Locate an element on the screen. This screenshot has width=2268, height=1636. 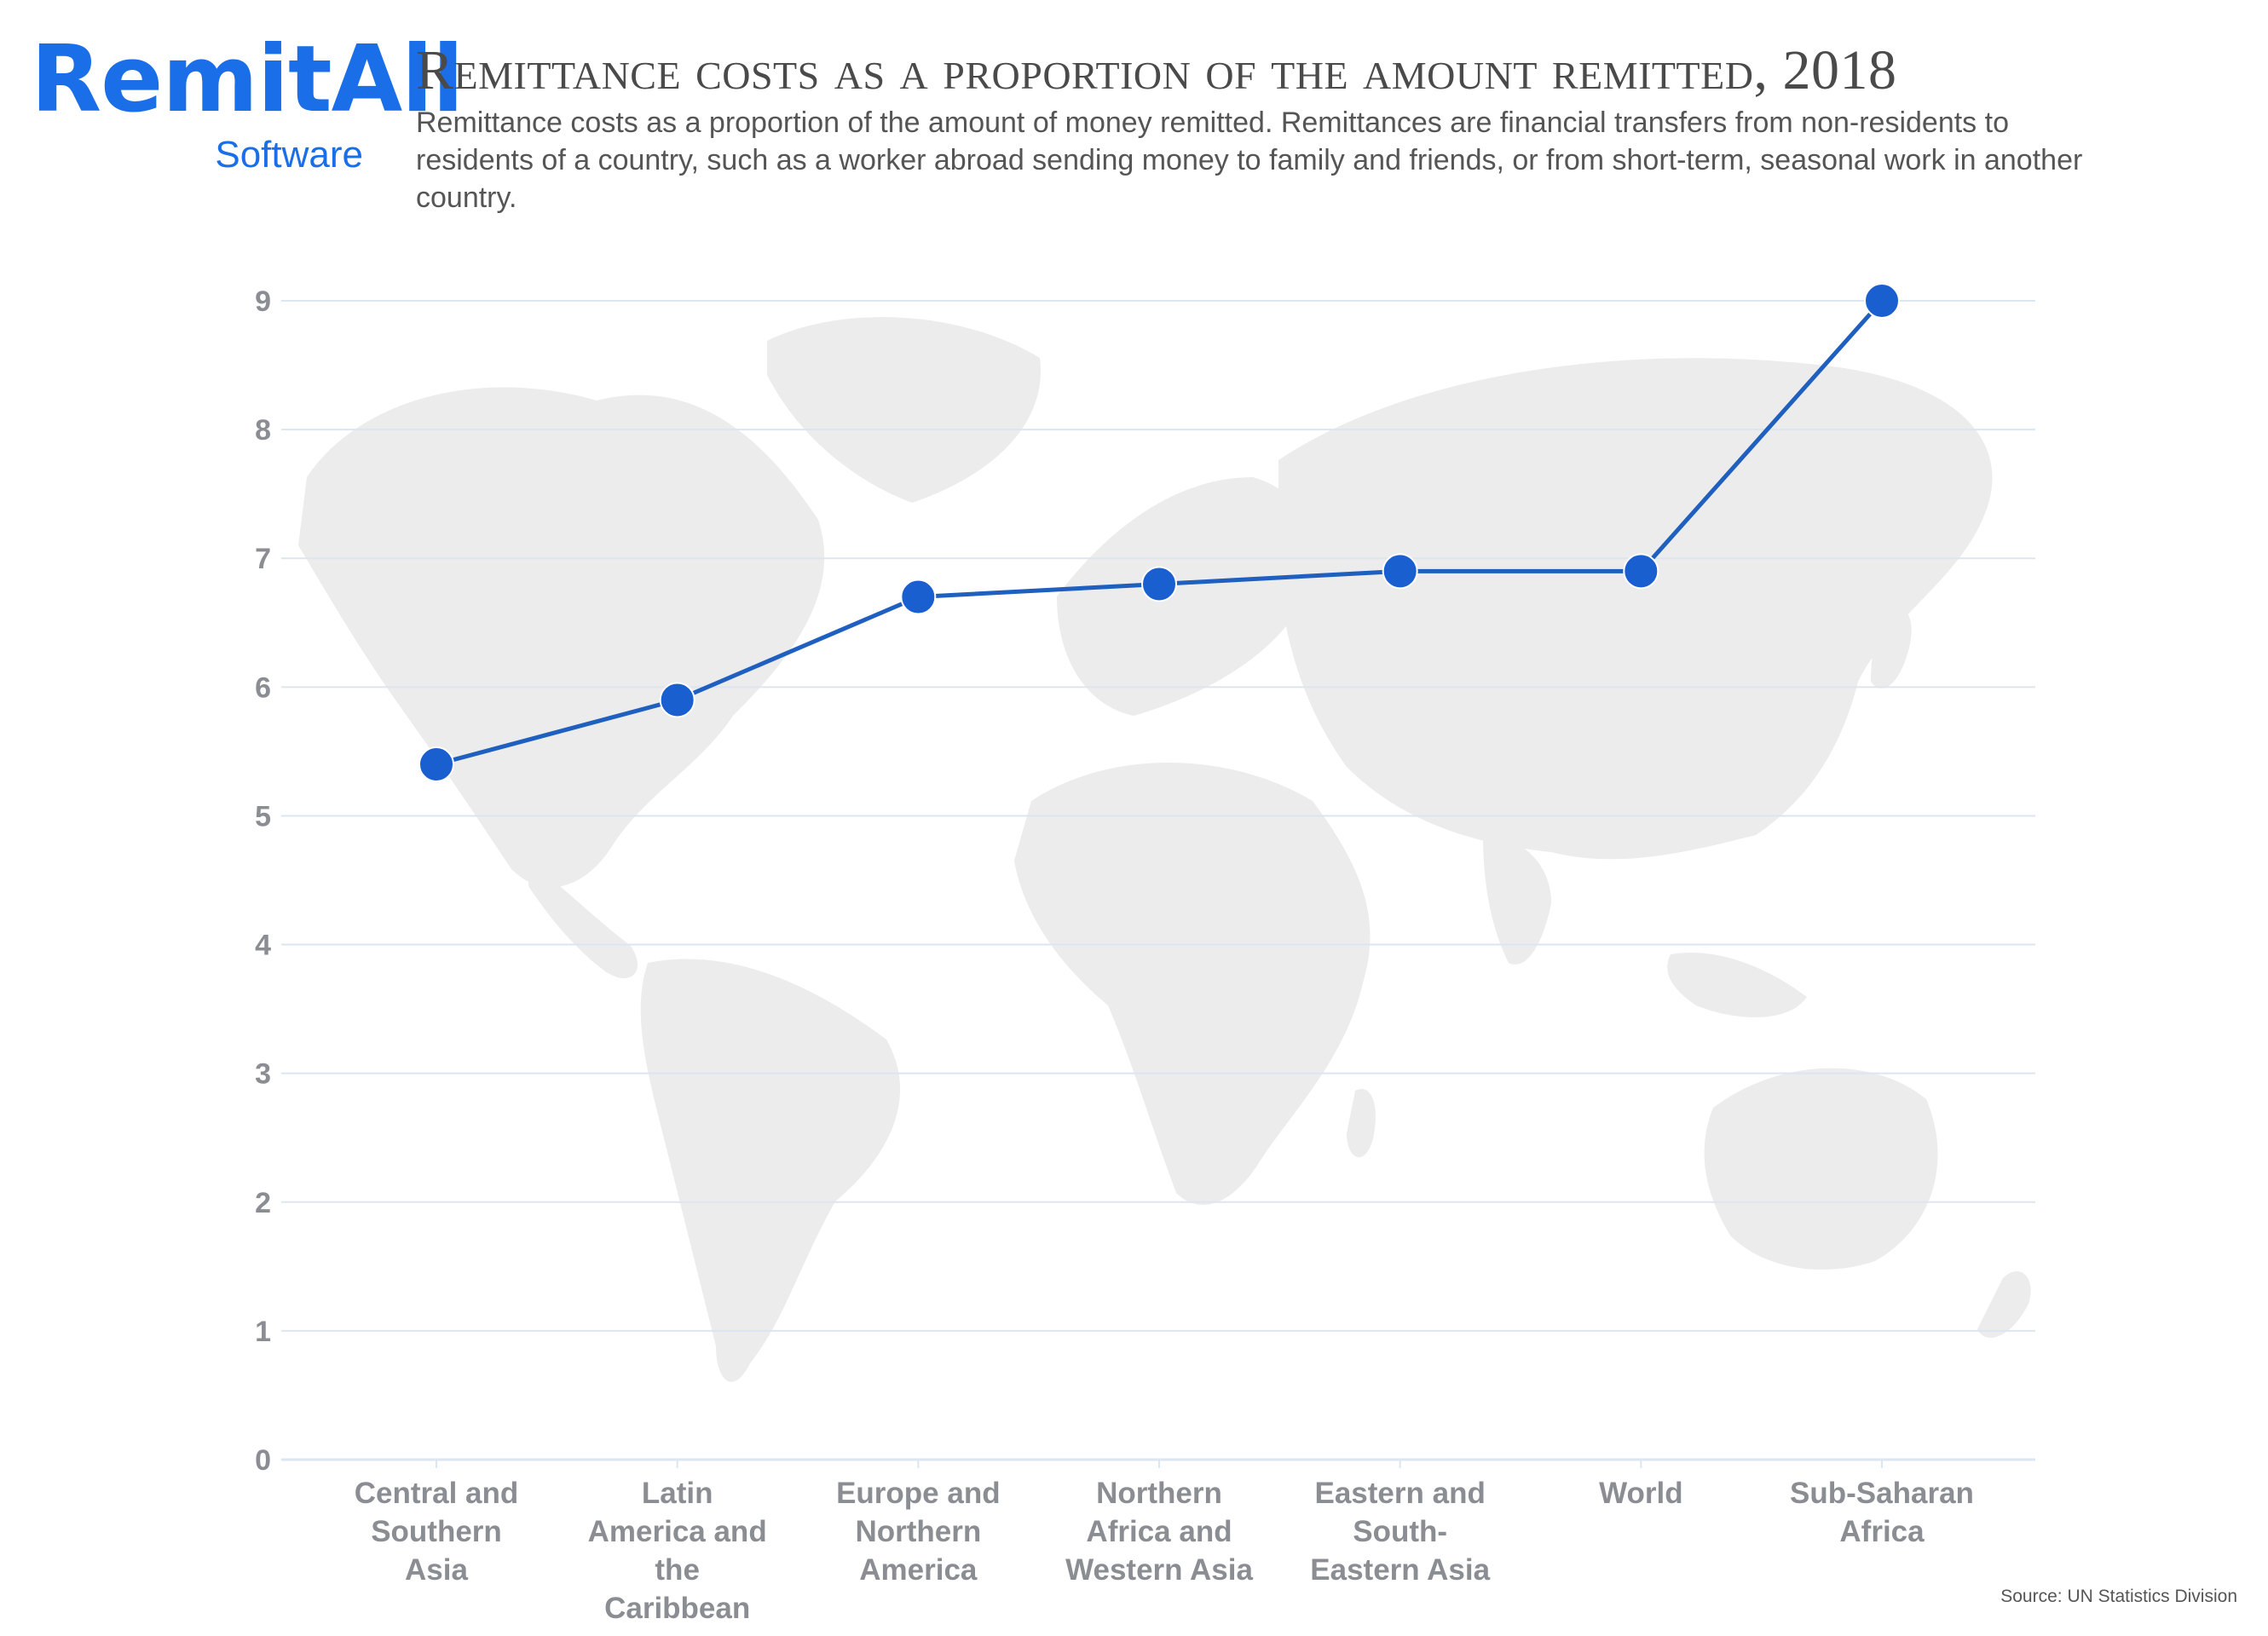
x-category-label-6: Sub-Saharan Africa is located at coordinates (1882, 1513).